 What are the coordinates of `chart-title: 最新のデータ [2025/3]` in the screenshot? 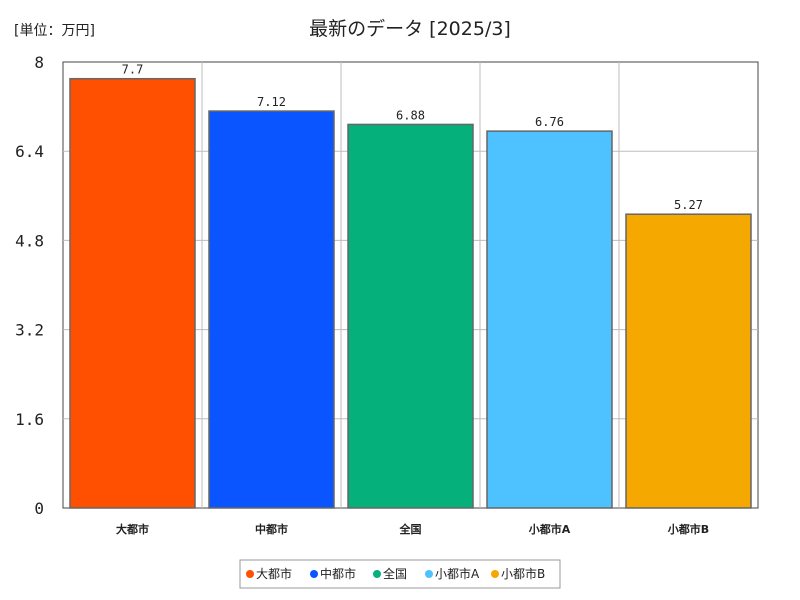 It's located at (410, 29).